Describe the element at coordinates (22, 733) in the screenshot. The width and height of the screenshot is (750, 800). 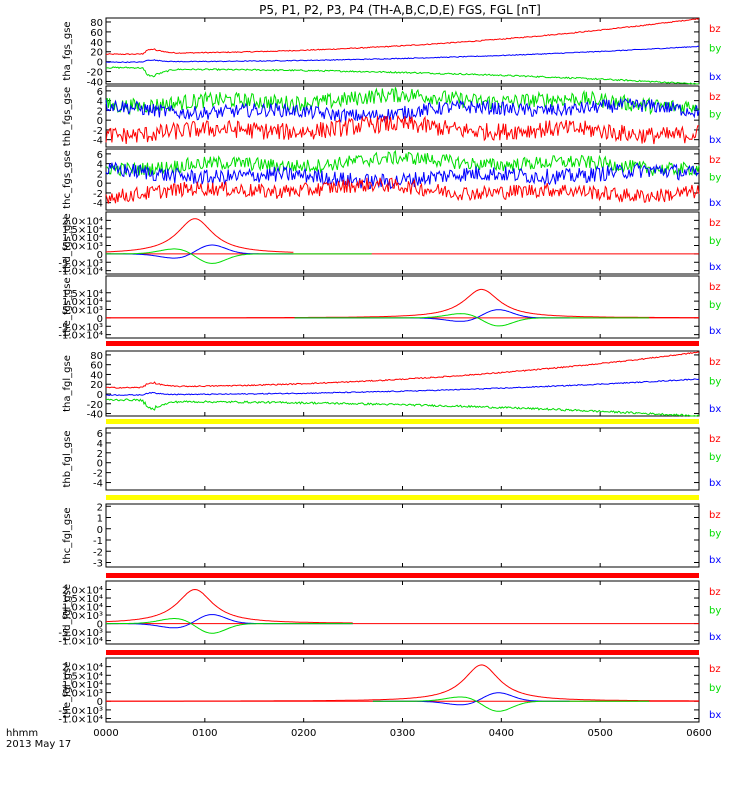
I see `time-axis-unit-label: hhmm` at that location.